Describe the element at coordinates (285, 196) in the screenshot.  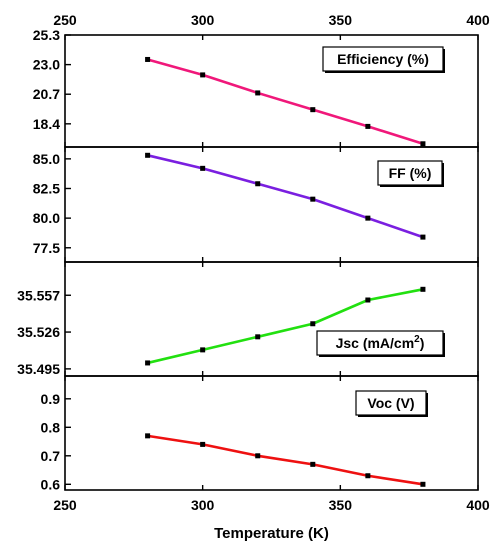
I see `series-line-ff` at that location.